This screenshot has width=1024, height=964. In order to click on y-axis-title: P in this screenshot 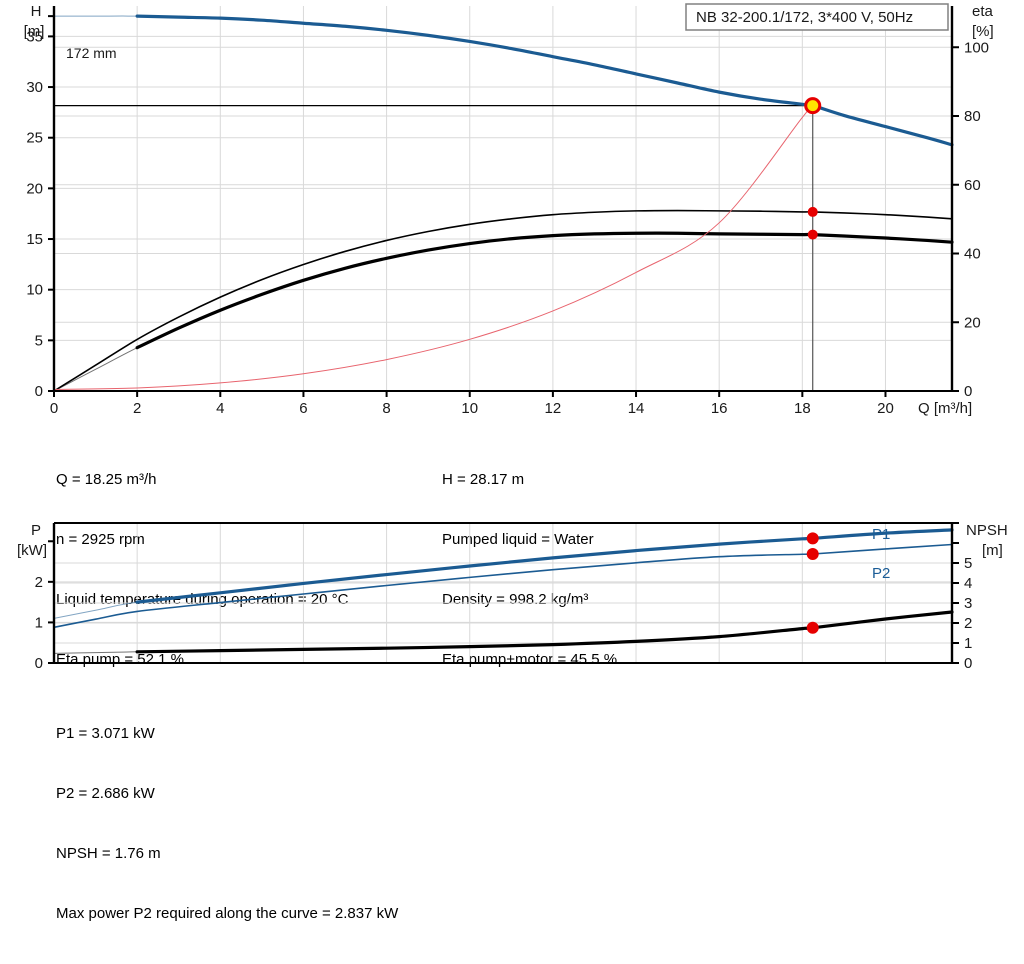, I will do `click(36, 530)`.